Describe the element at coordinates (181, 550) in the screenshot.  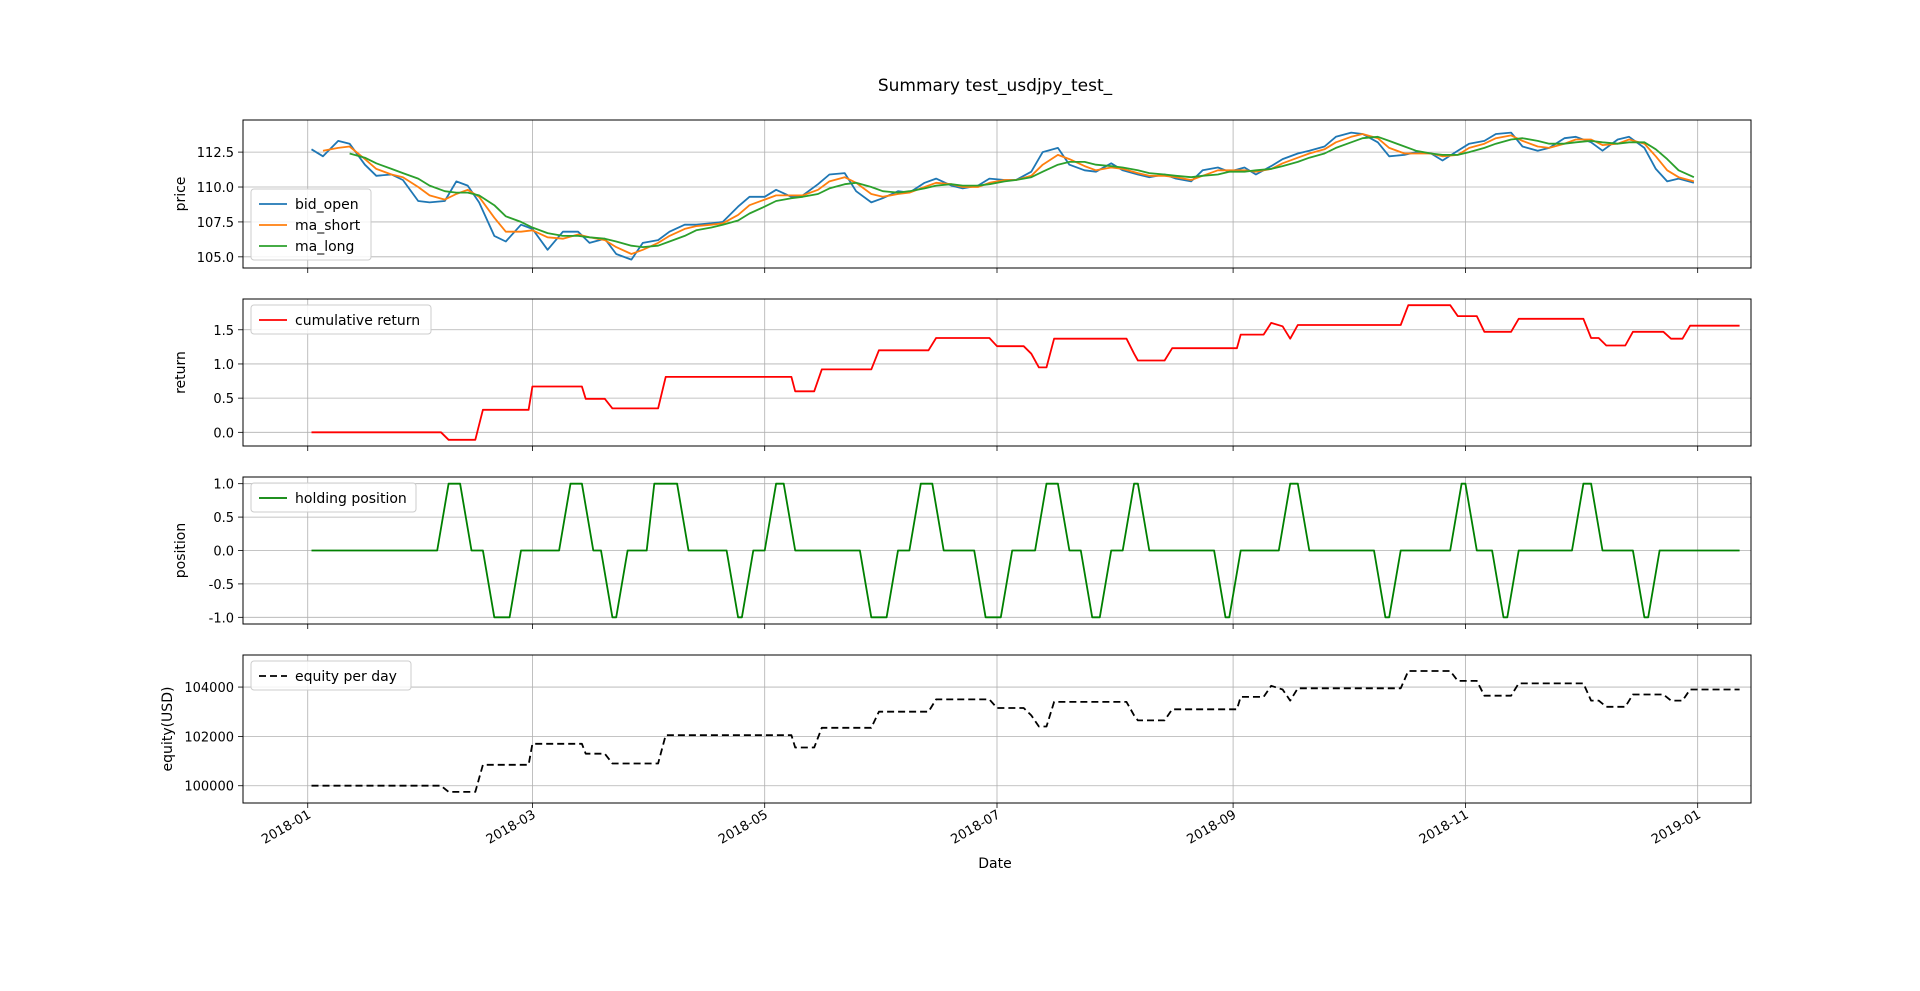
I see `y-axis-label: position` at that location.